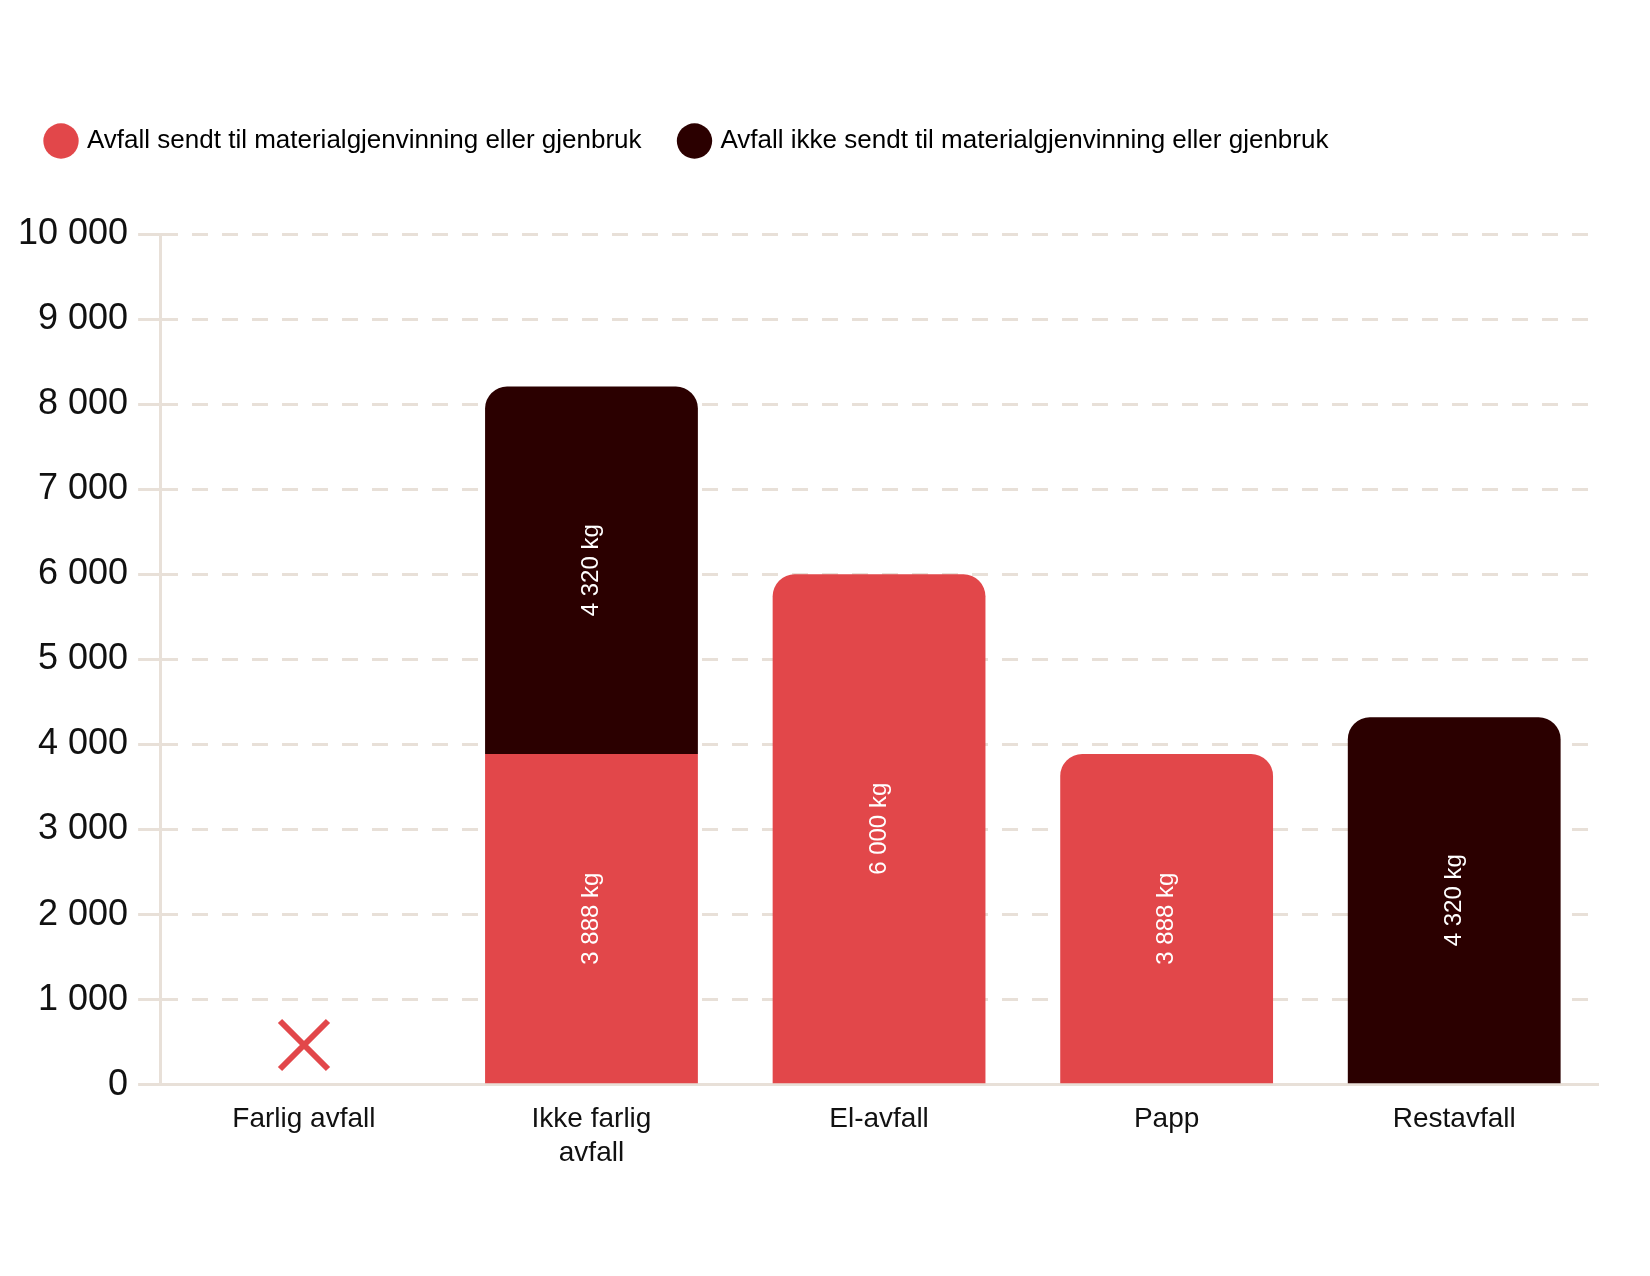 This screenshot has height=1276, width=1650. I want to click on x-tick-label: Restavfall, so click(1454, 1118).